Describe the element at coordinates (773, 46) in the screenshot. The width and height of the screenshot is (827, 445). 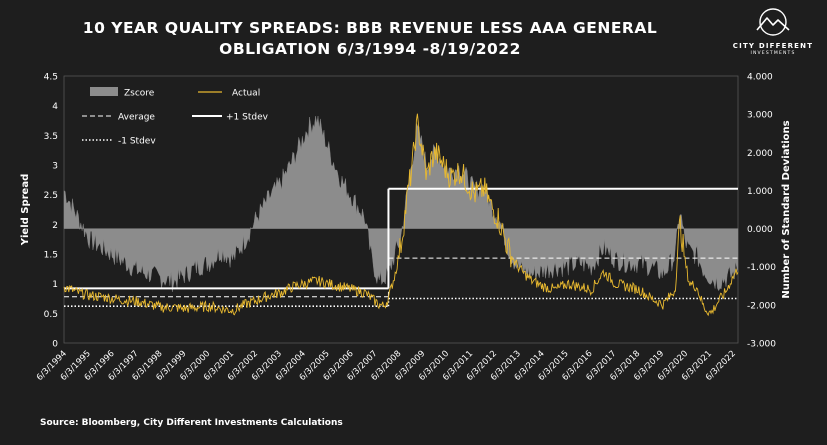
I see `logo-name: CITY DIFFERENT` at that location.